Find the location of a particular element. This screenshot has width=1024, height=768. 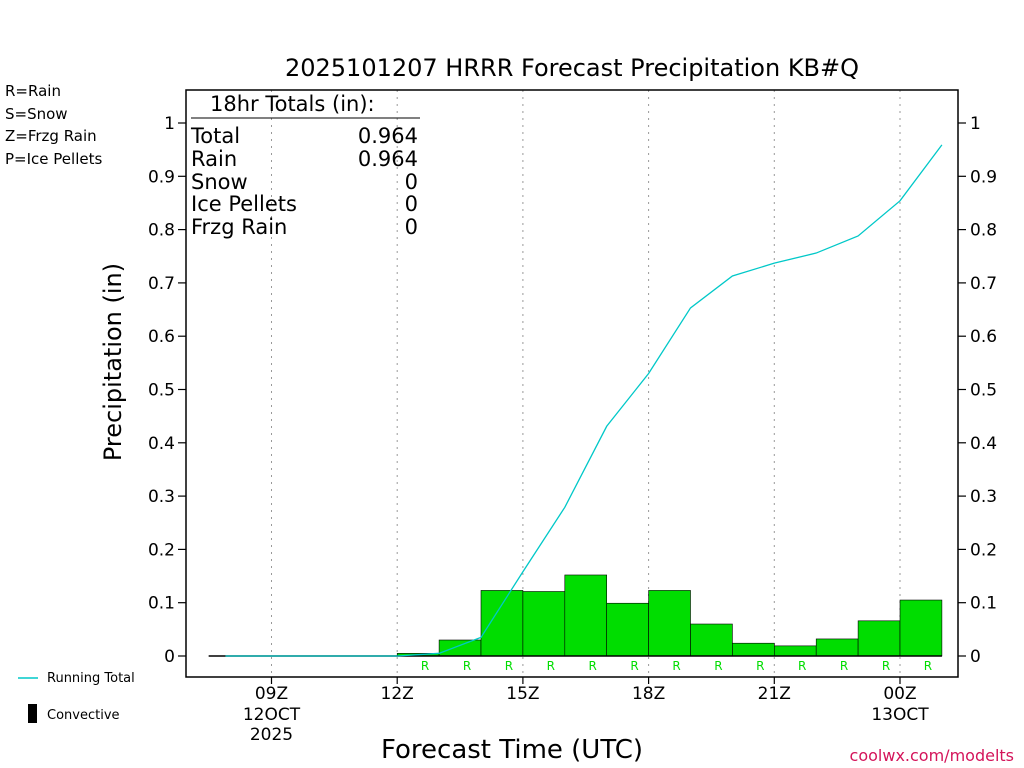

totals-value-ice-pellets: 0 is located at coordinates (411, 204).